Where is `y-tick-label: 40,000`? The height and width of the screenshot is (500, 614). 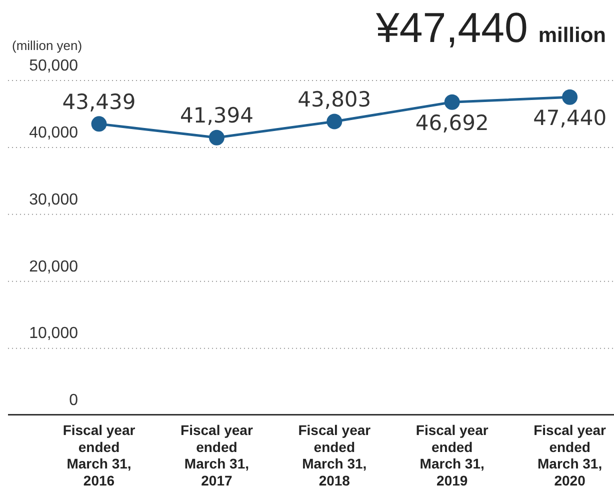
y-tick-label: 40,000 is located at coordinates (53, 133).